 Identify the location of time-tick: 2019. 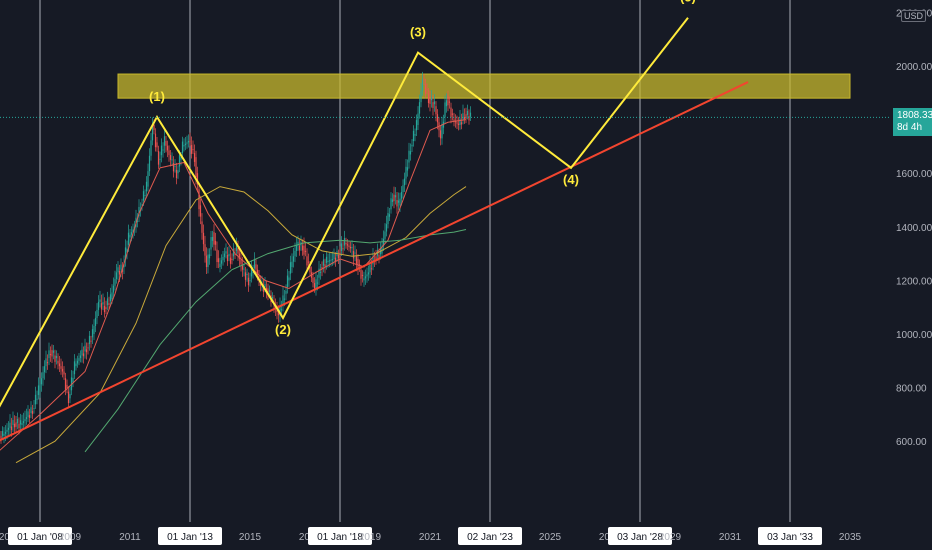
(370, 537).